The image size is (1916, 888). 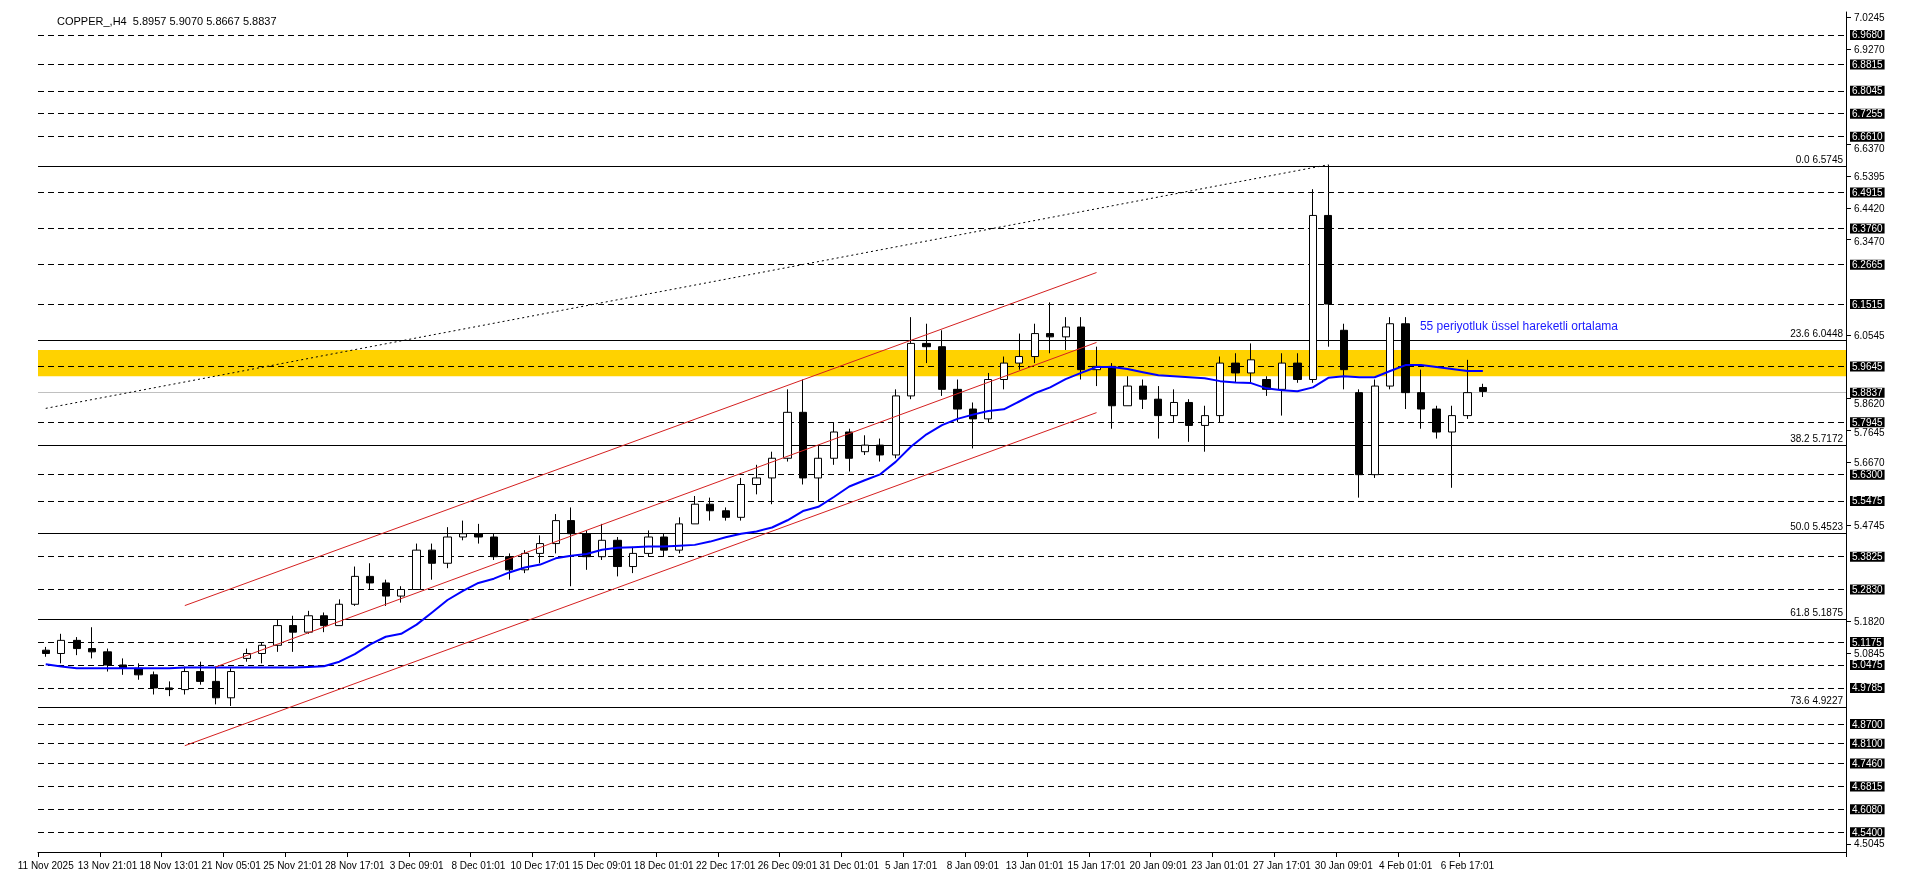 I want to click on y-tick-label: 6.6370, so click(x=1870, y=148).